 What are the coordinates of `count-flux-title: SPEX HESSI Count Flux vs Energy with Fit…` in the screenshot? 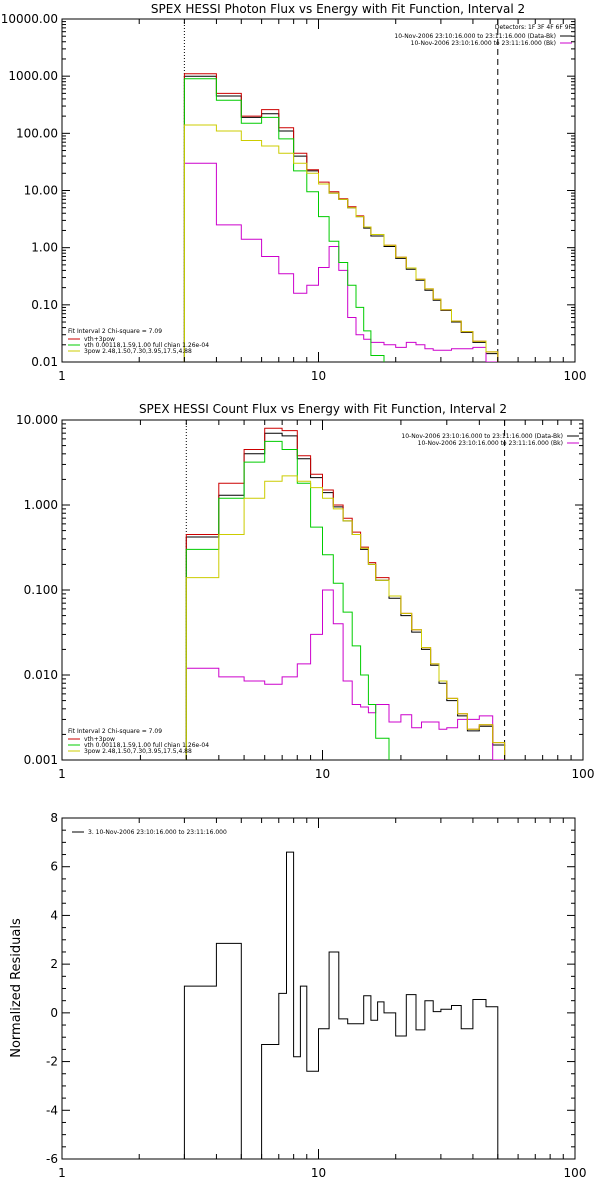 It's located at (323, 409).